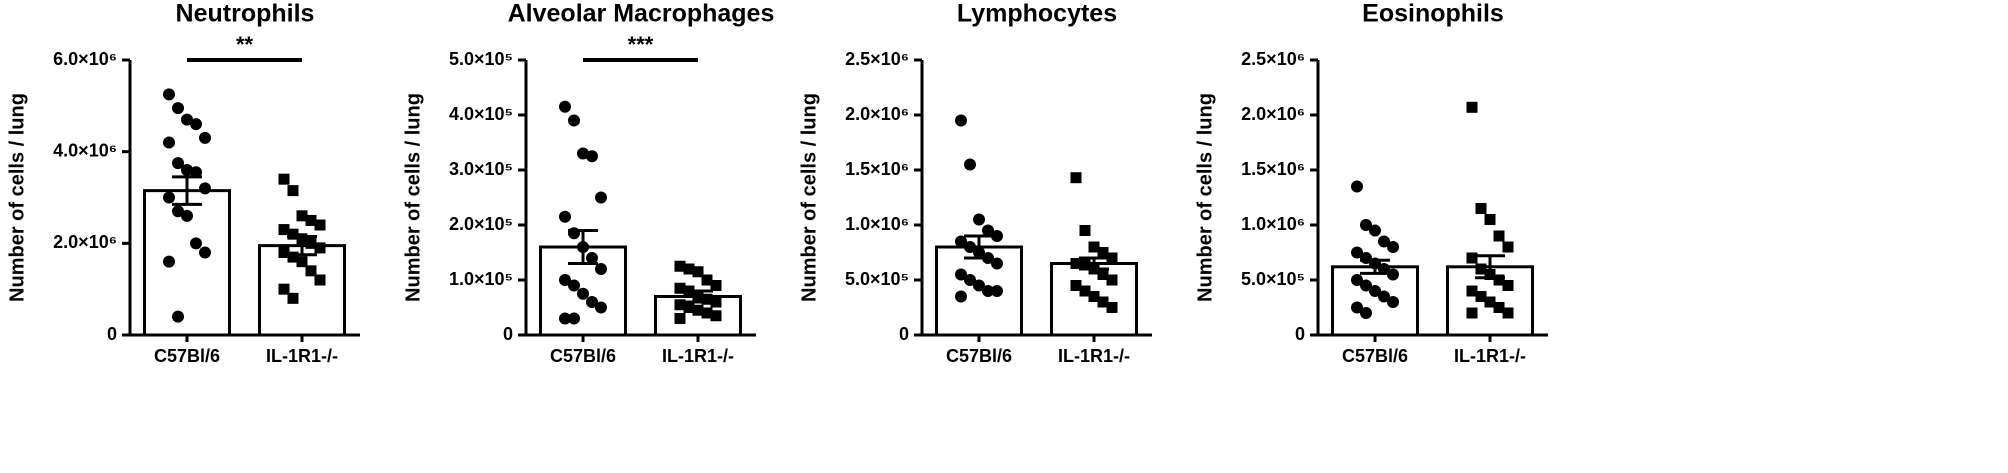 This screenshot has height=473, width=2008. I want to click on y-tick-label: 6.0×10⁶, so click(85, 59).